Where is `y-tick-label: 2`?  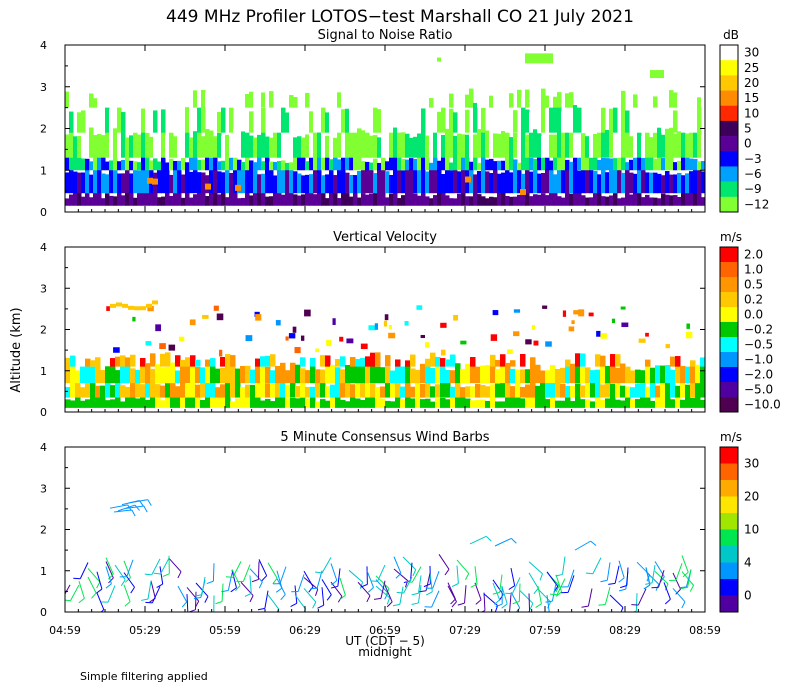 y-tick-label: 2 is located at coordinates (43, 129).